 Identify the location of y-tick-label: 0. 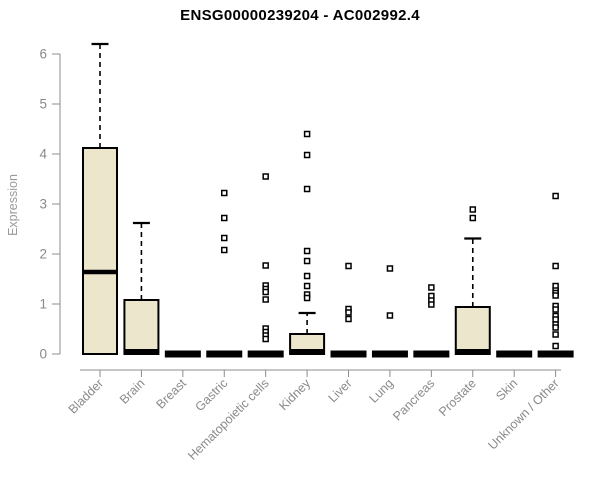
(43, 354).